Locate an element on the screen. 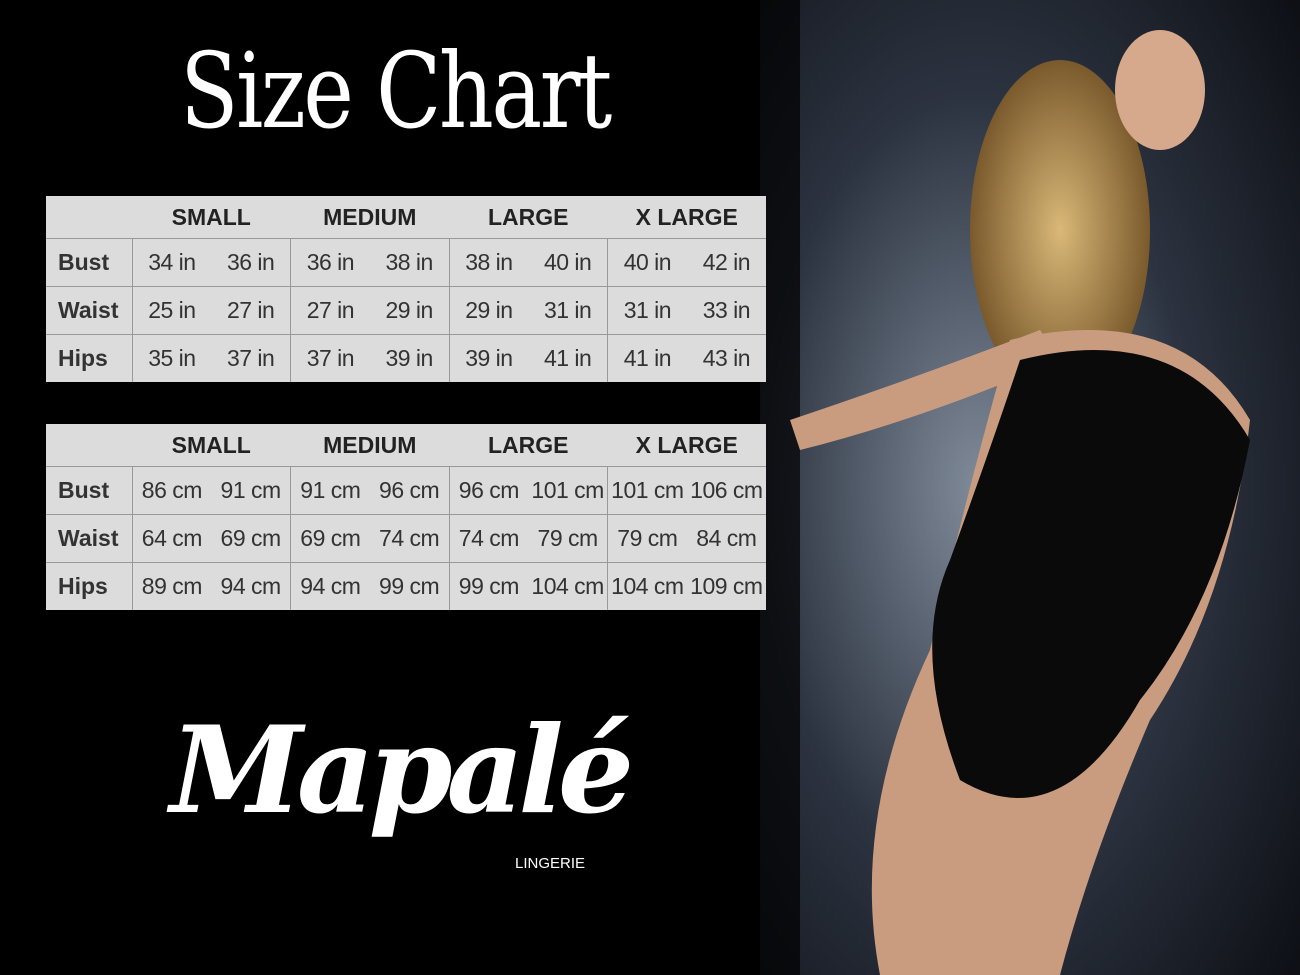  brand-logo: Mapalé is located at coordinates (402, 770).